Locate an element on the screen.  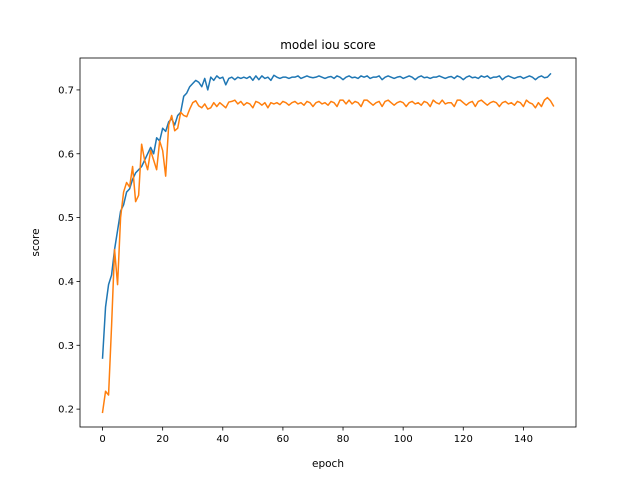
x-tick-label: 40 is located at coordinates (222, 439).